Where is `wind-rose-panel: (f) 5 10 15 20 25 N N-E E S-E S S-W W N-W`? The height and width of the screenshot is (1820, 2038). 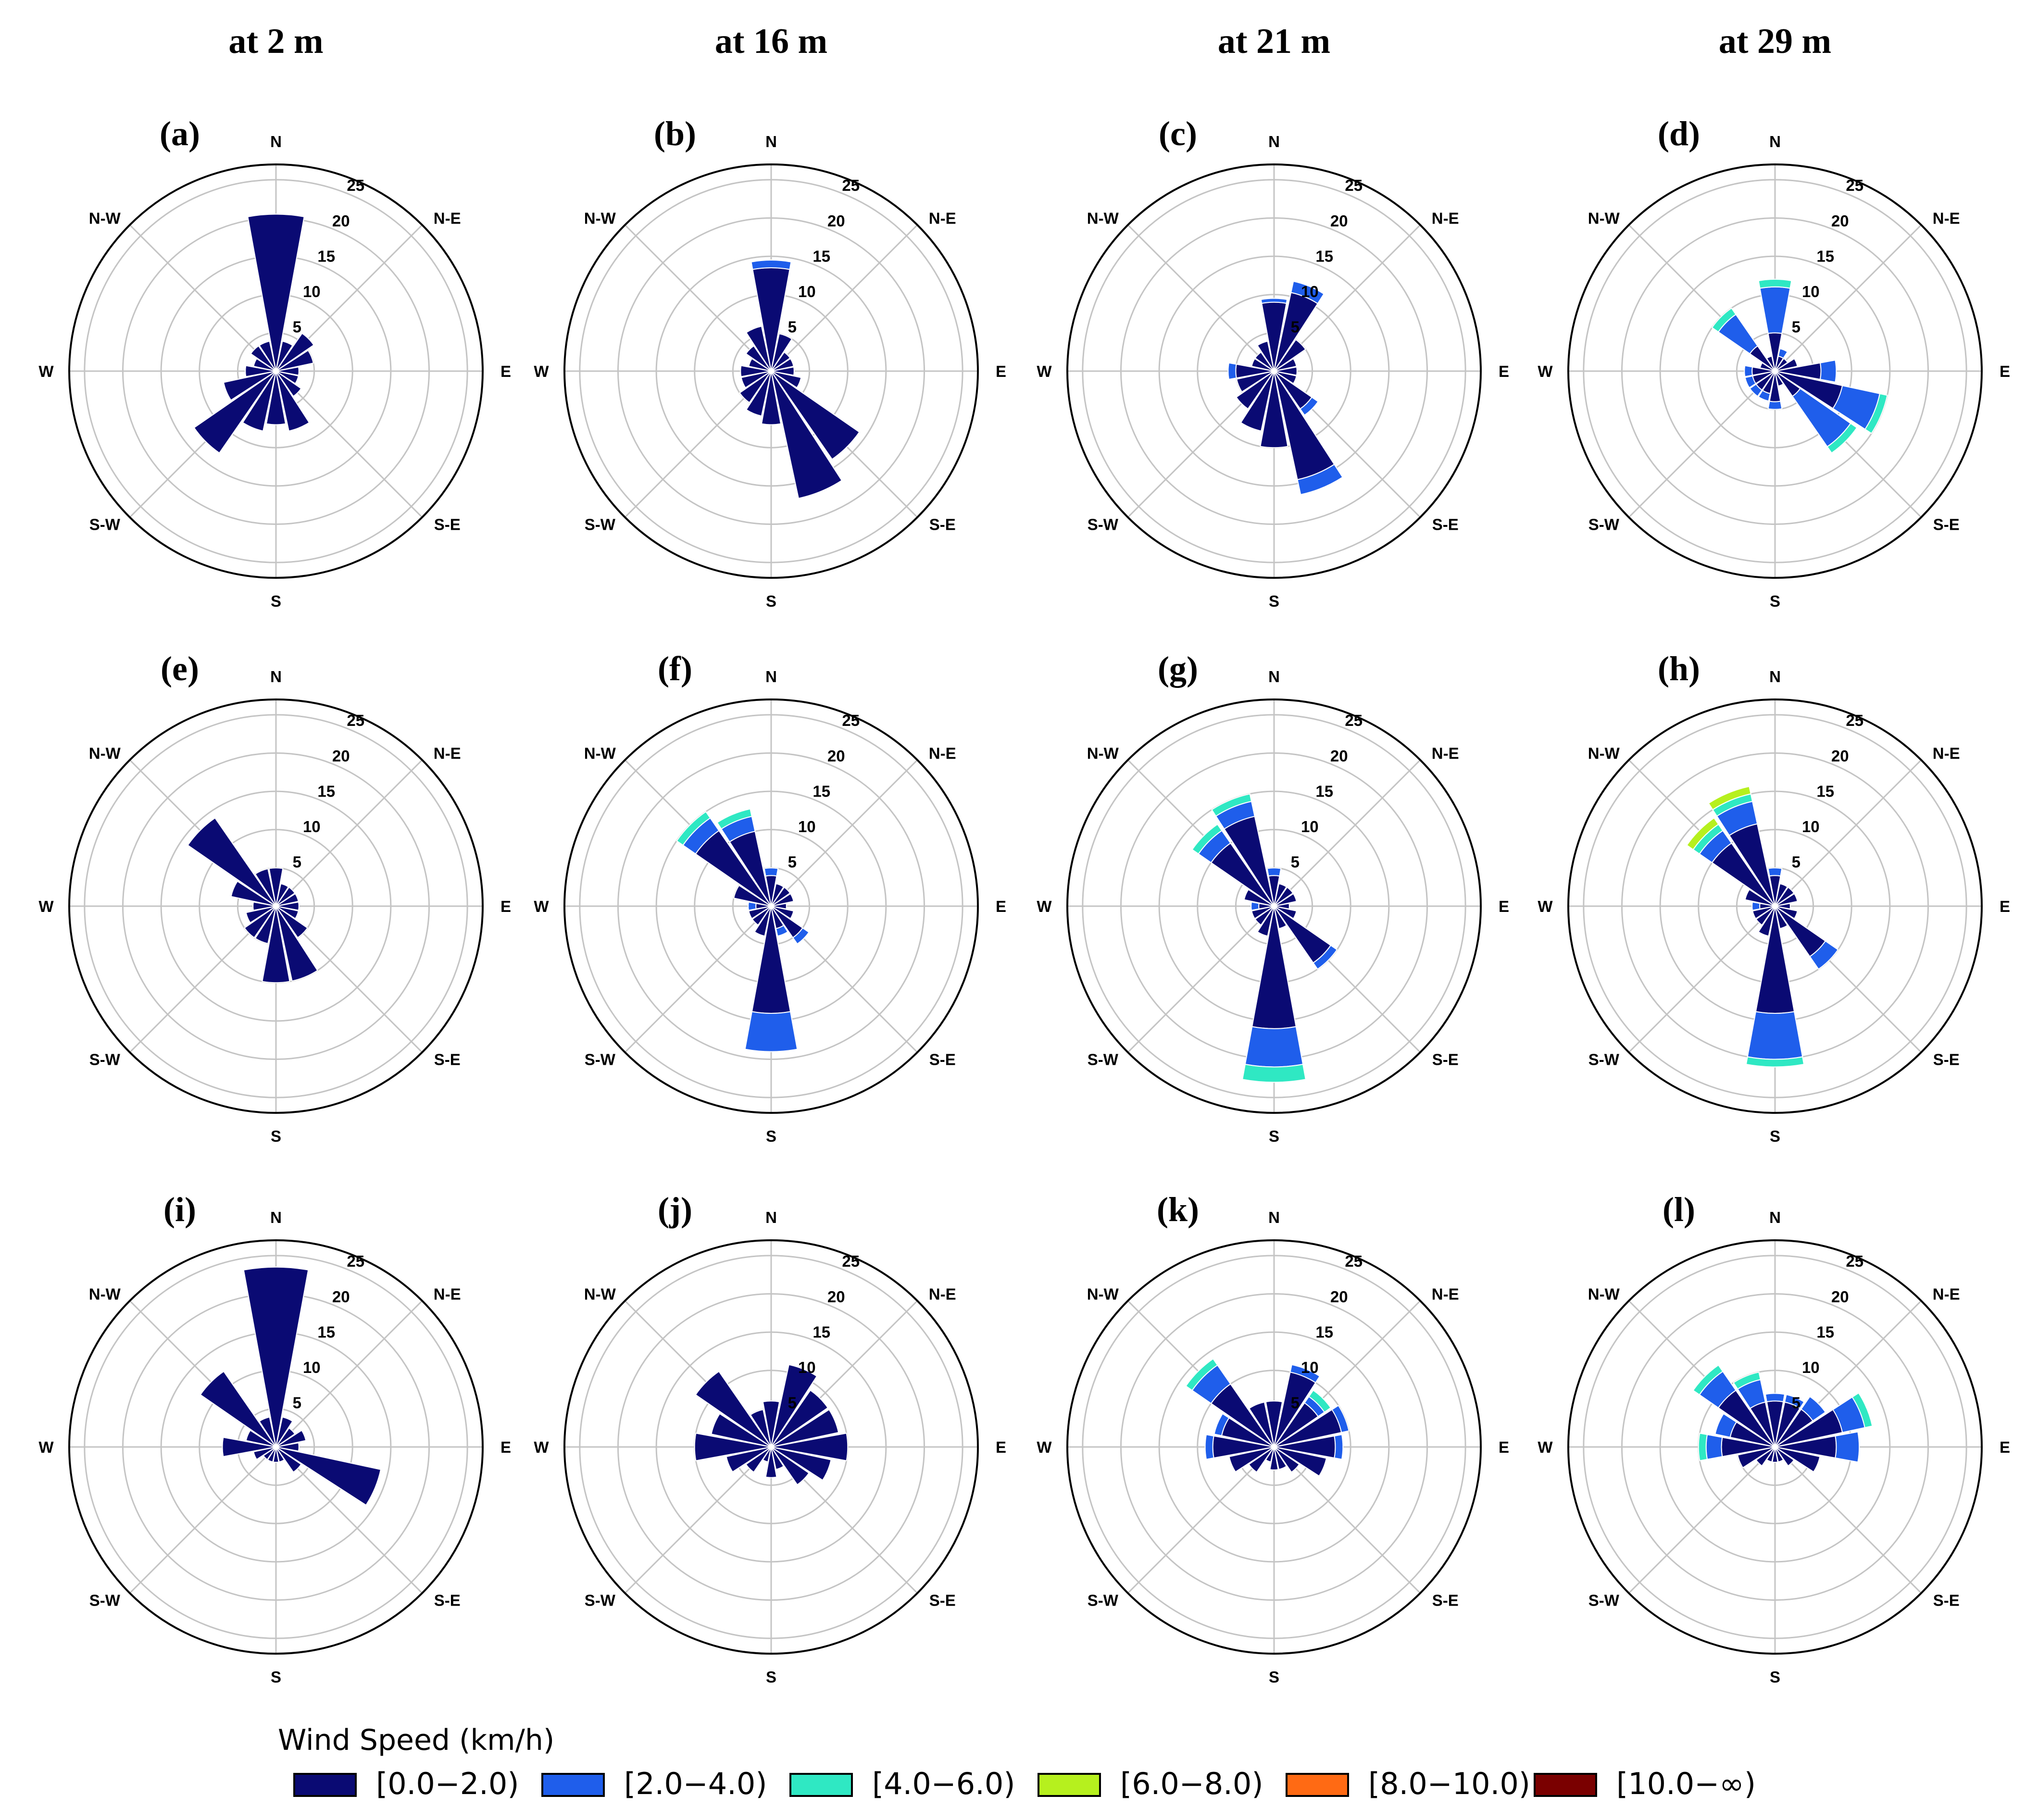 wind-rose-panel: (f) 5 10 15 20 25 N N-E E S-E S S-W W N-W is located at coordinates (770, 897).